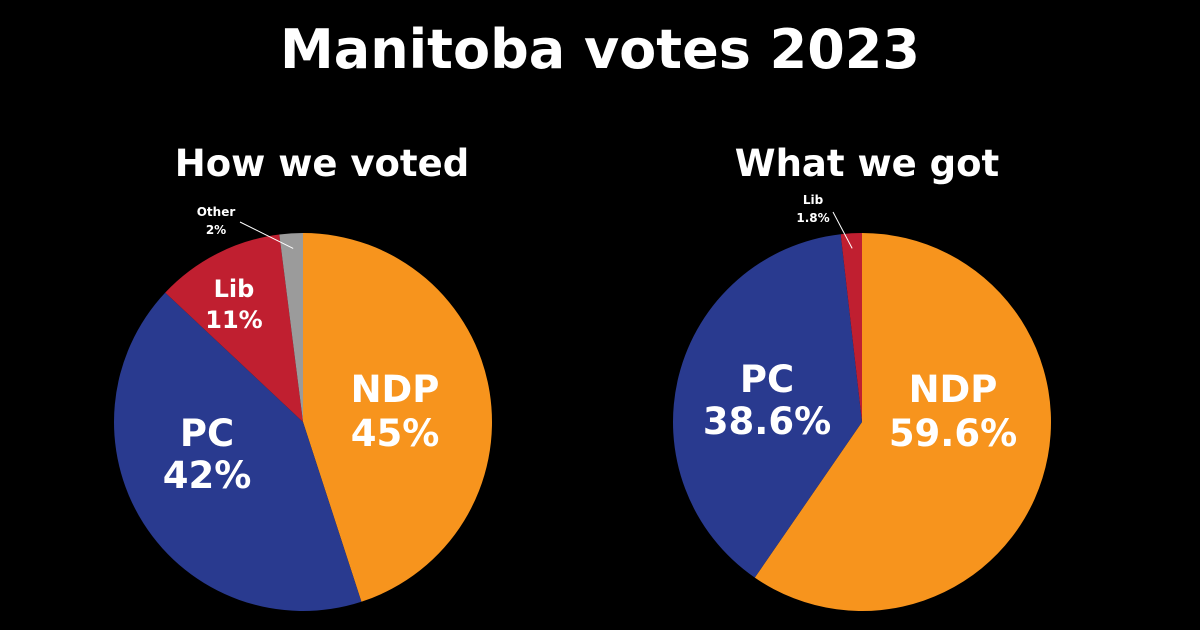 Image resolution: width=1200 pixels, height=630 pixels. I want to click on leader-line-other, so click(266, 235).